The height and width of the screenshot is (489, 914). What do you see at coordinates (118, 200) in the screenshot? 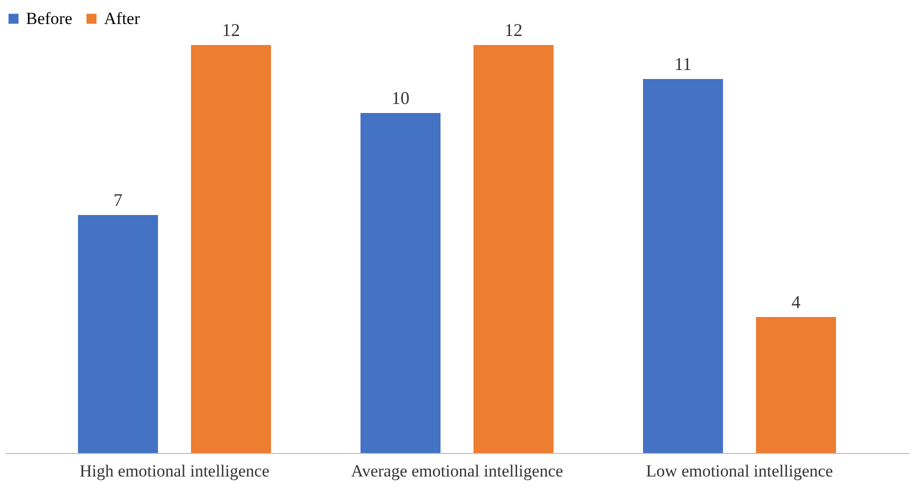
I see `data-label: 7` at bounding box center [118, 200].